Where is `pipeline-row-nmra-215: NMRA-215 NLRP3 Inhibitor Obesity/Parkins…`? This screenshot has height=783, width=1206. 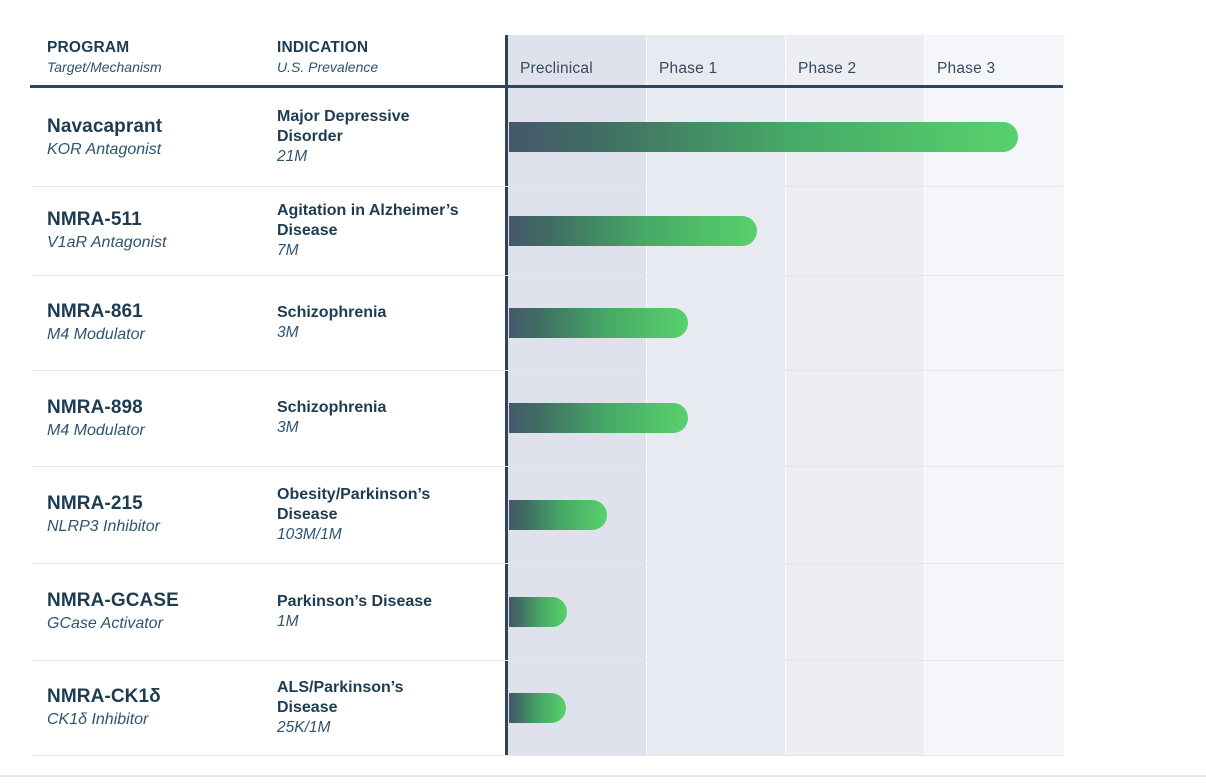
pipeline-row-nmra-215: NMRA-215 NLRP3 Inhibitor Obesity/Parkins… is located at coordinates (603, 515).